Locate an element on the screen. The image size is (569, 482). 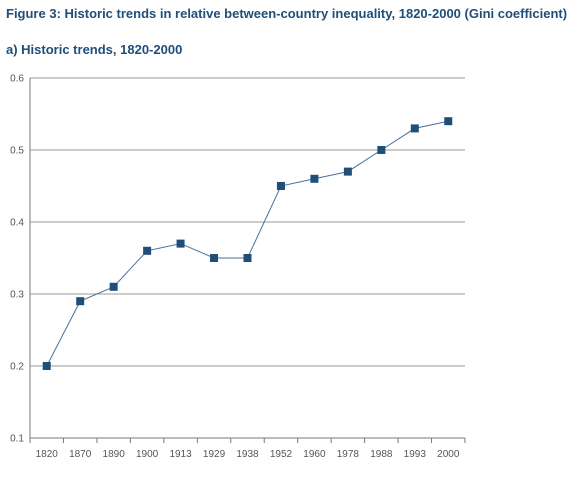
x-tick-label: 1900 is located at coordinates (147, 454).